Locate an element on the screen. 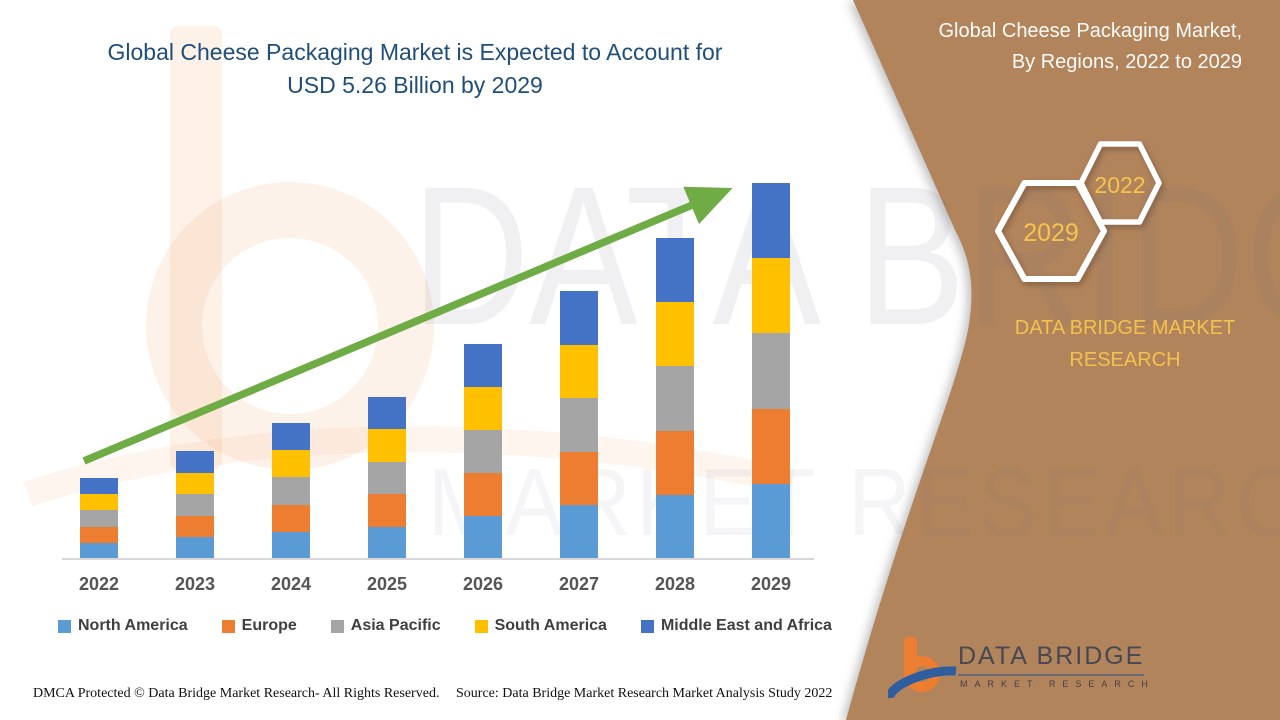 Image resolution: width=1280 pixels, height=720 pixels. bar-segment-2026-south-america is located at coordinates (483, 409).